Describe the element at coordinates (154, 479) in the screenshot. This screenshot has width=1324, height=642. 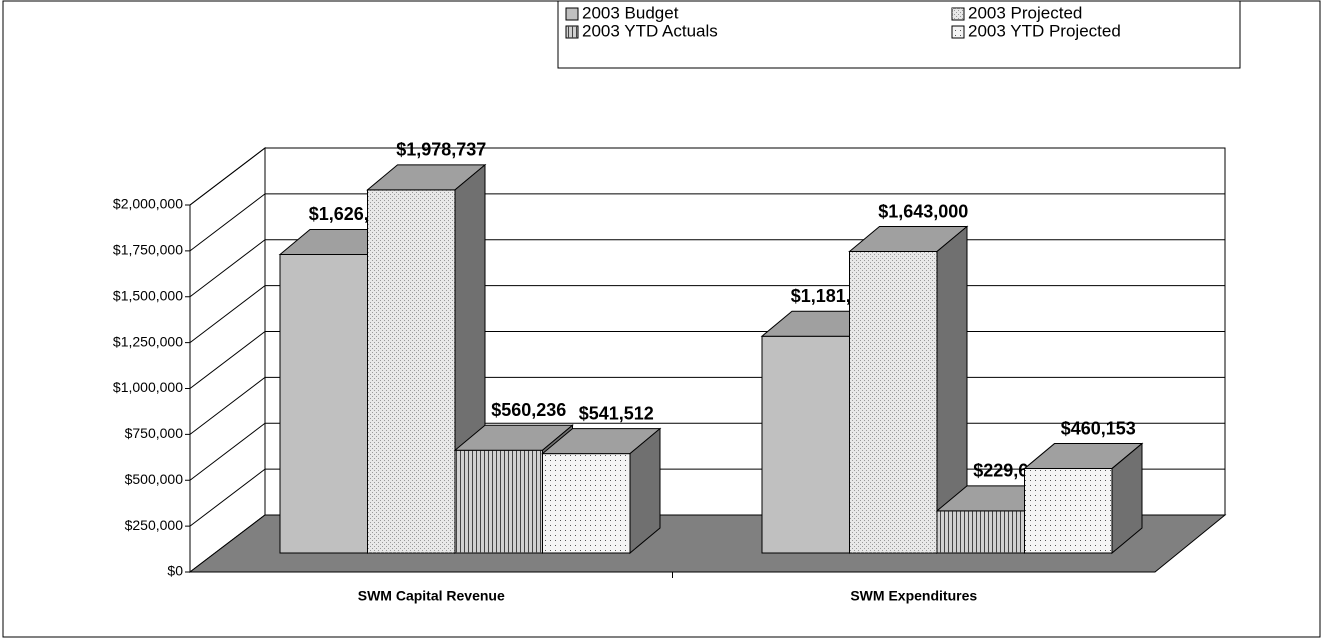
I see `y-tick-label: $500,000` at that location.